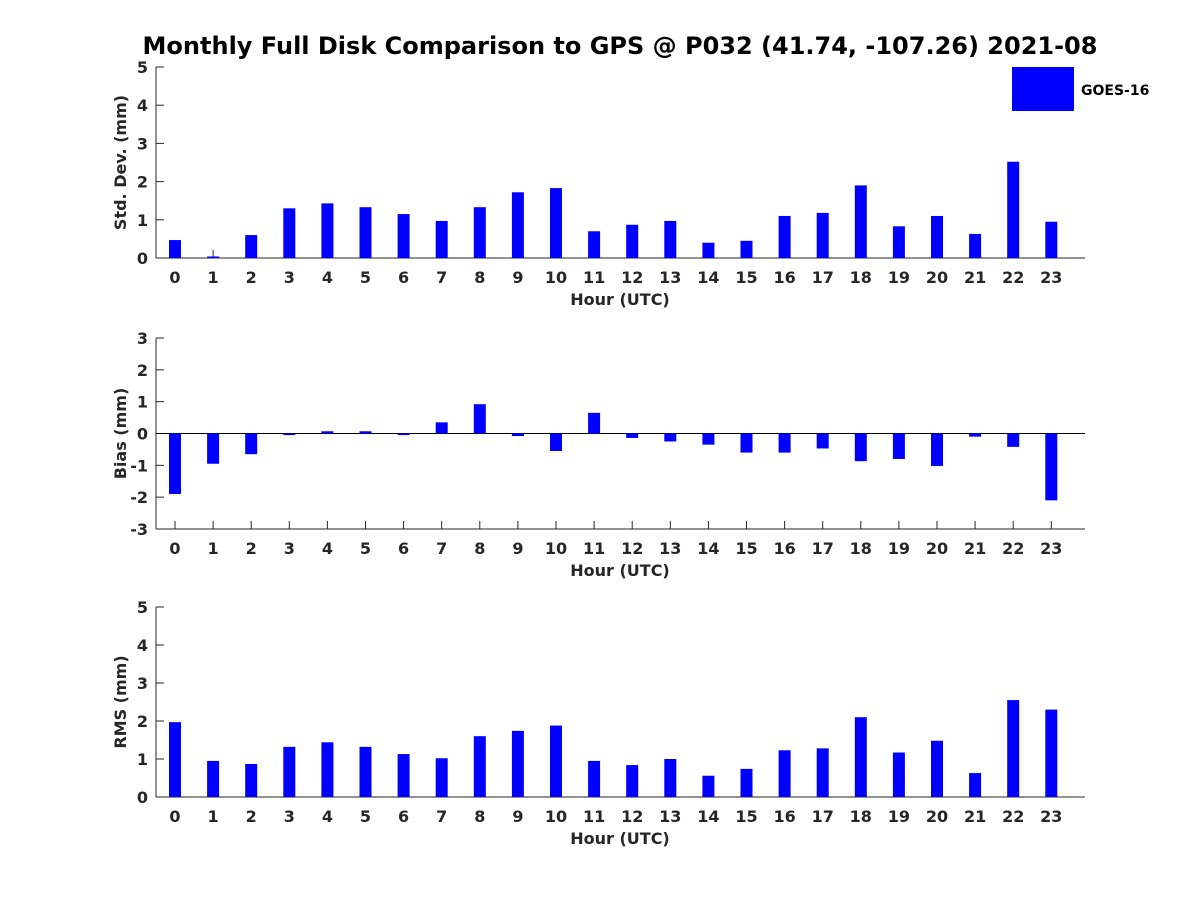  I want to click on x-tick-label: 19, so click(899, 816).